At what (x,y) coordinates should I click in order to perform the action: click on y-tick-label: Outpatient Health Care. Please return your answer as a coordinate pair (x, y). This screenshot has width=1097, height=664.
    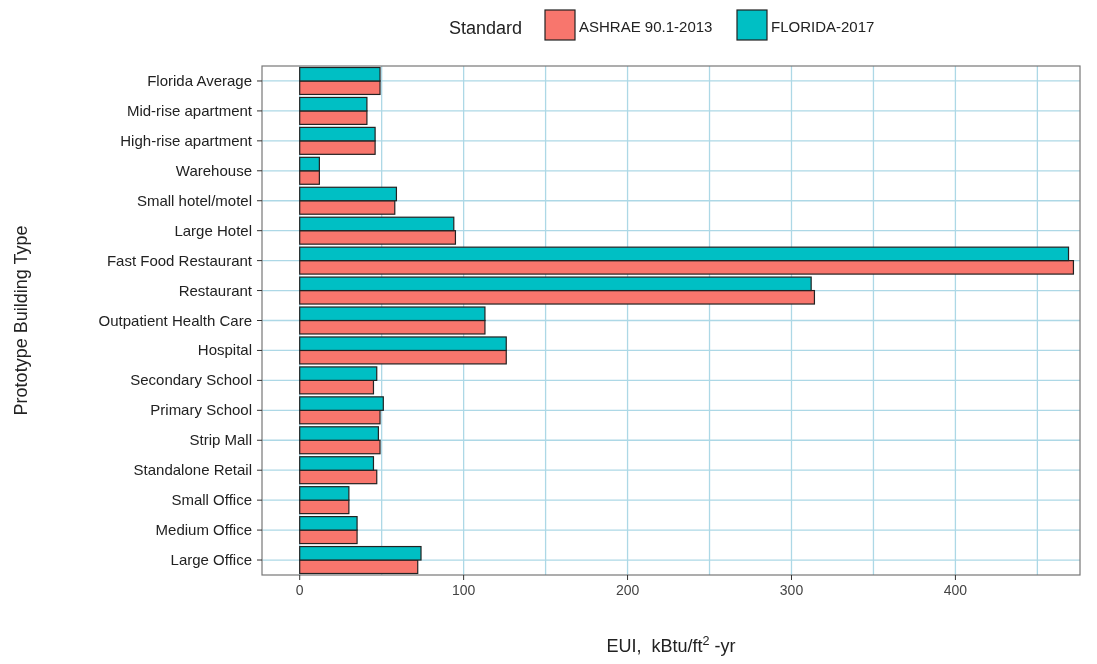
    Looking at the image, I should click on (175, 320).